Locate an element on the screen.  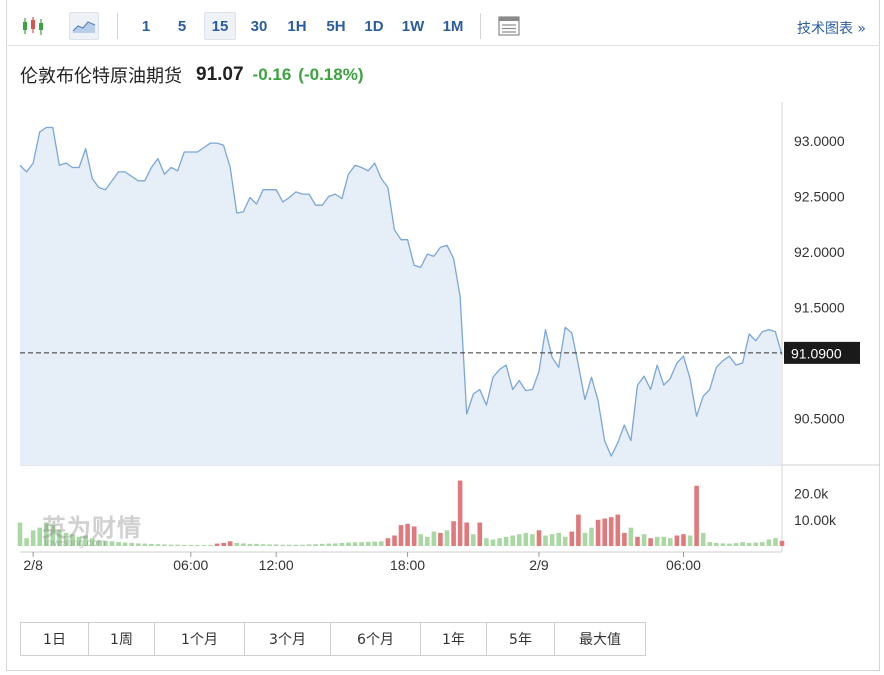
timeframe-1h: 1H is located at coordinates (297, 26).